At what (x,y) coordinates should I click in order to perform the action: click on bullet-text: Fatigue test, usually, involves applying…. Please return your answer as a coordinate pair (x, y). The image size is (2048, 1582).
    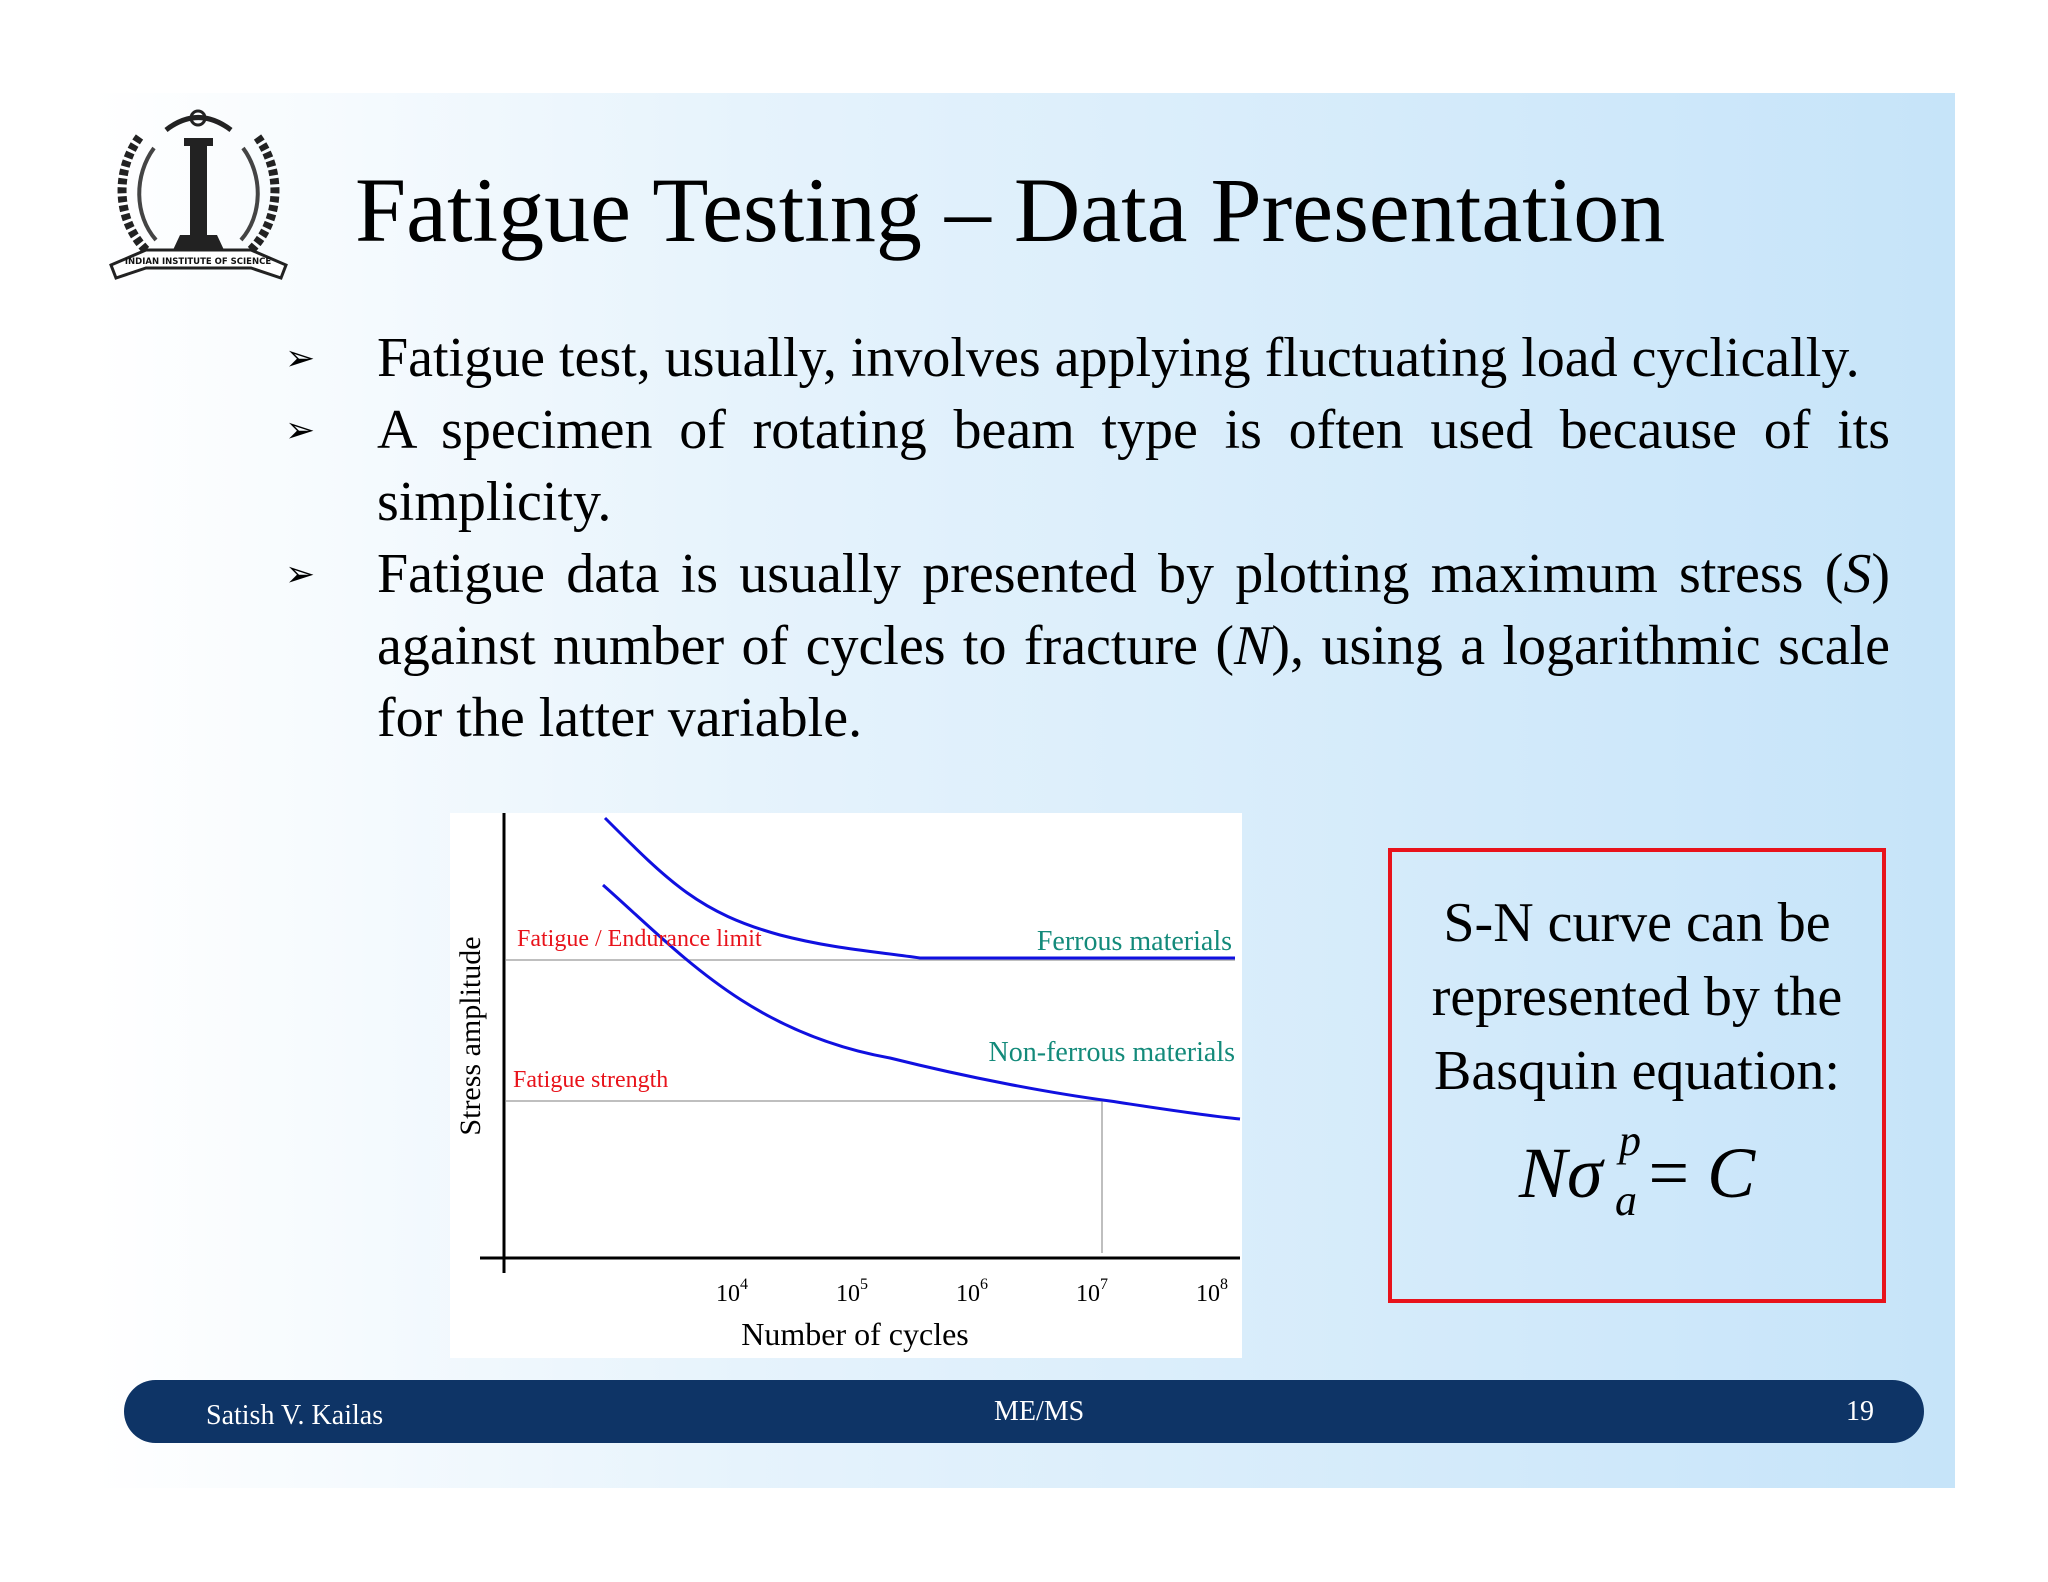
    Looking at the image, I should click on (1118, 358).